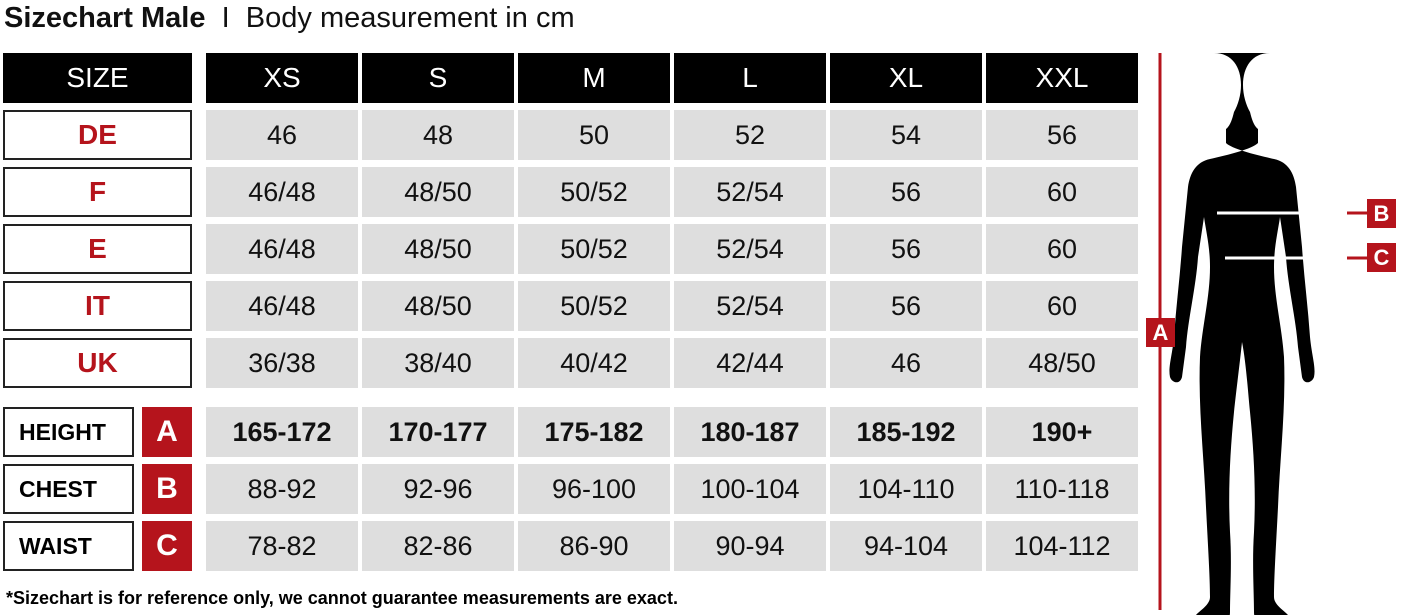 The image size is (1401, 615). Describe the element at coordinates (438, 489) in the screenshot. I see `table-cell: 92-96` at that location.